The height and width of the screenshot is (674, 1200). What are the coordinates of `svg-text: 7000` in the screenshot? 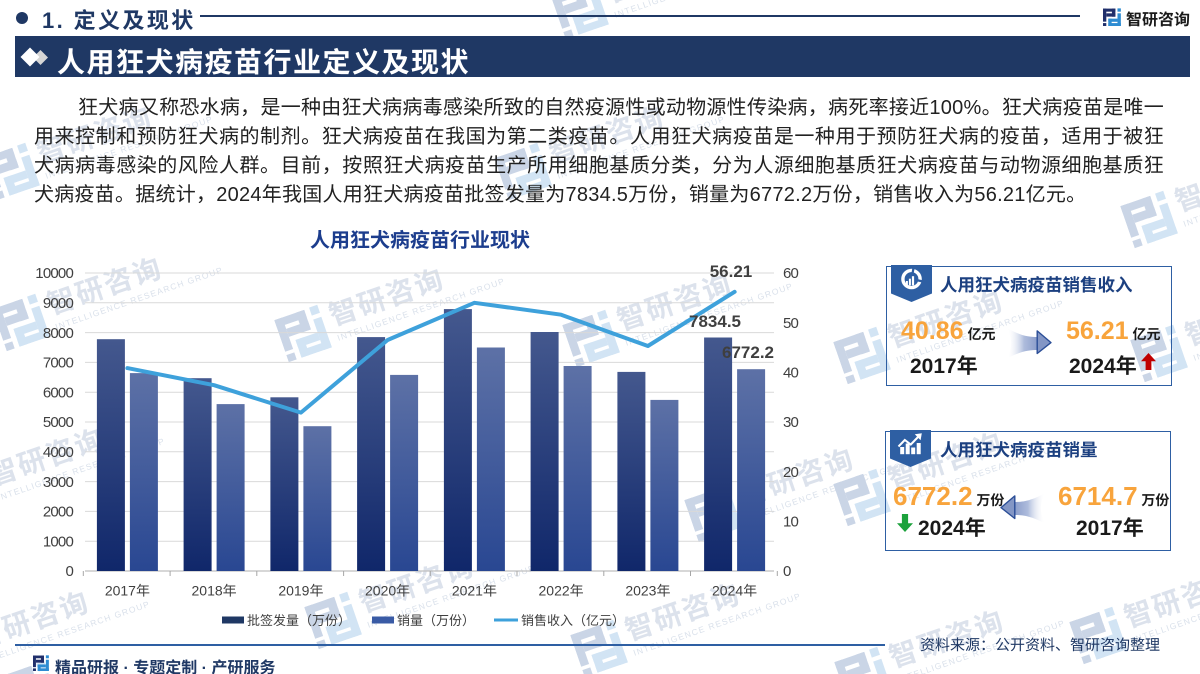 It's located at (58, 363).